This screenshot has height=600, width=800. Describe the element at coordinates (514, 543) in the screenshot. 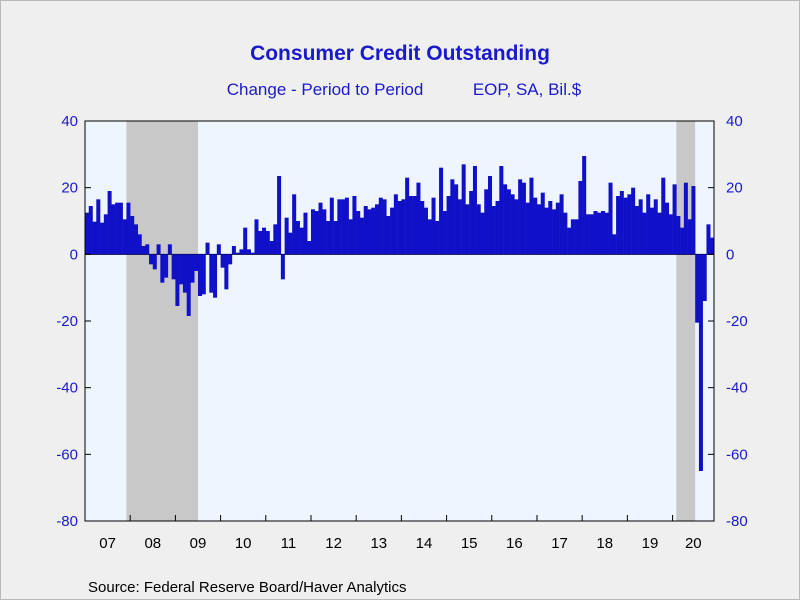

I see `x-tick-label: 16` at that location.